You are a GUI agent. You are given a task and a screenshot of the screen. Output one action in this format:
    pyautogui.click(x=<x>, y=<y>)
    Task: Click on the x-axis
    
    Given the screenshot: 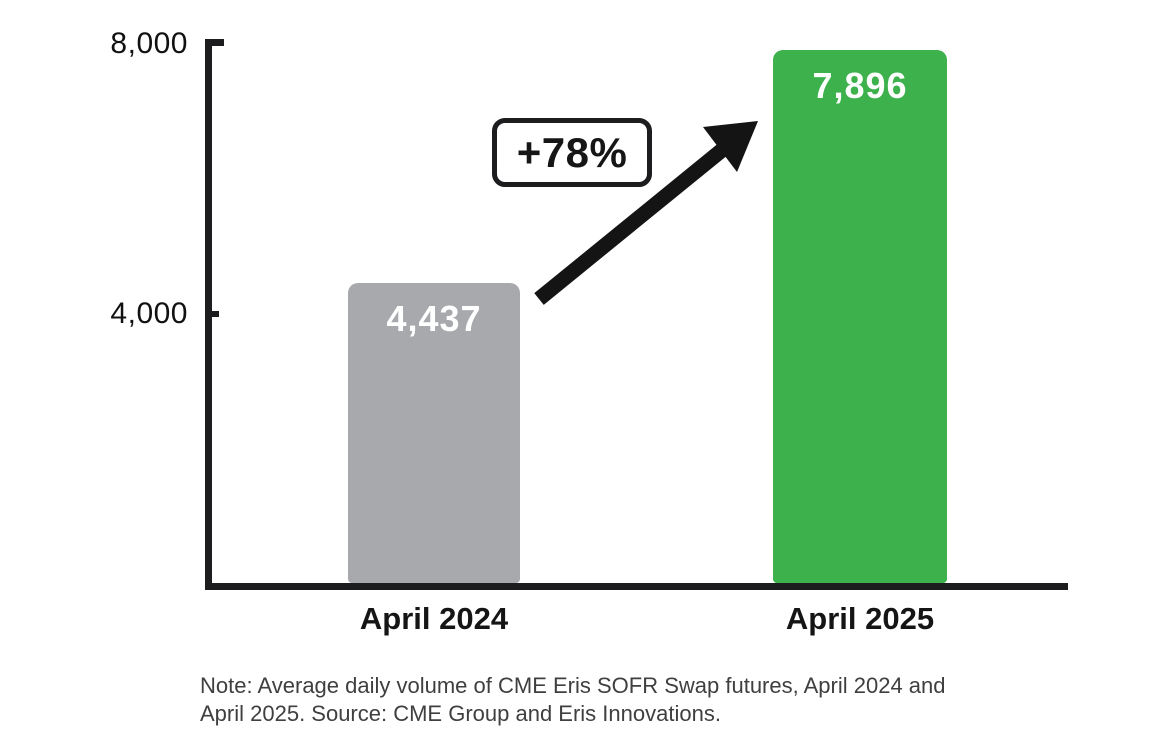 What is the action you would take?
    pyautogui.click(x=636, y=586)
    